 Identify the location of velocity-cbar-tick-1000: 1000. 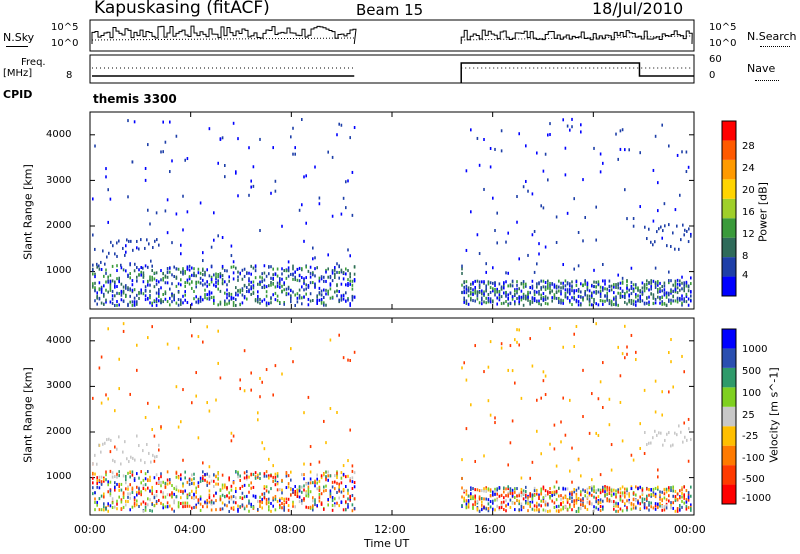
(755, 349).